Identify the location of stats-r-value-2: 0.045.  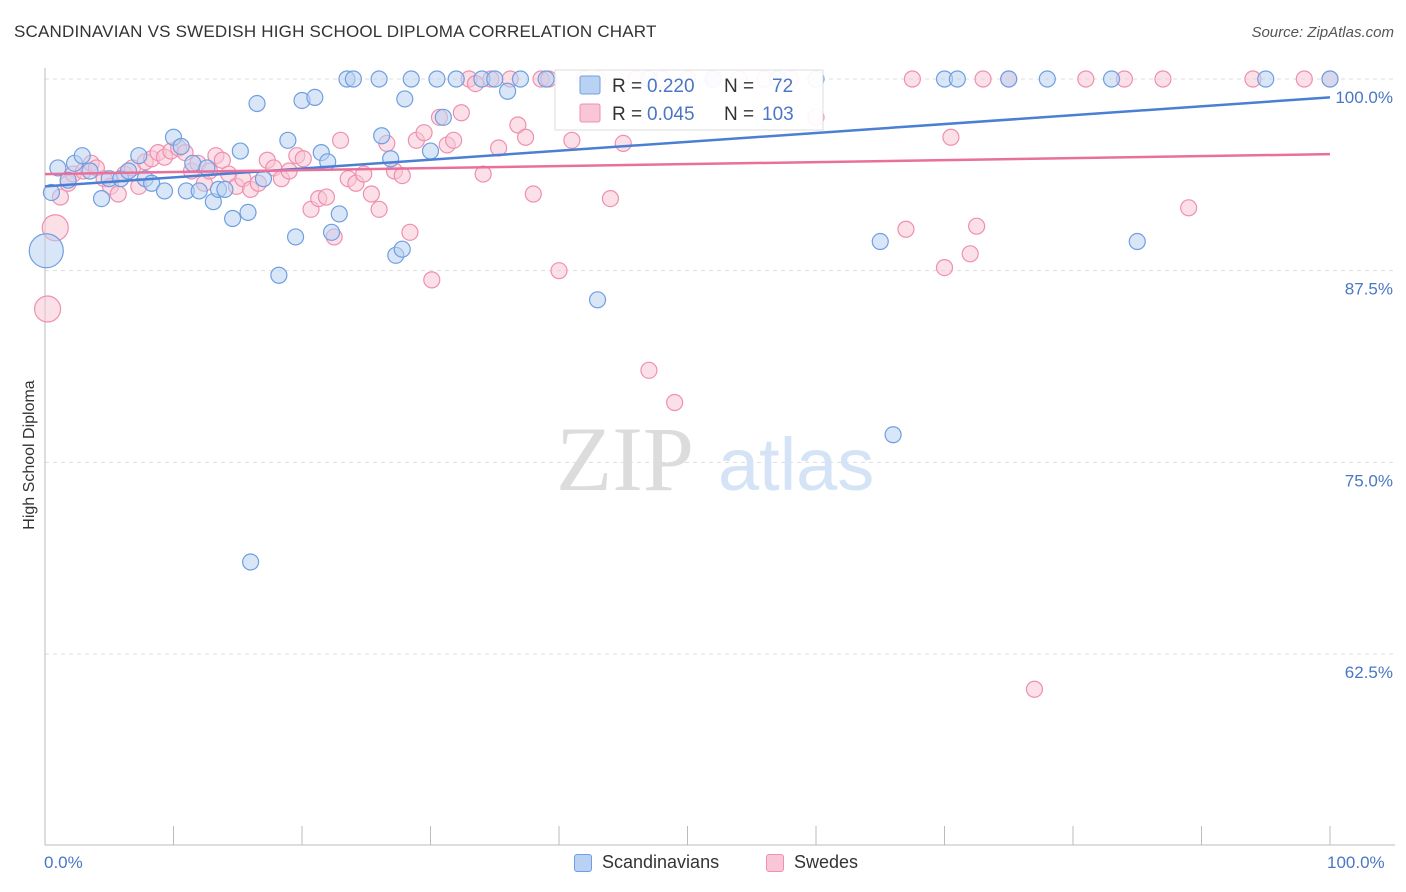
(671, 114).